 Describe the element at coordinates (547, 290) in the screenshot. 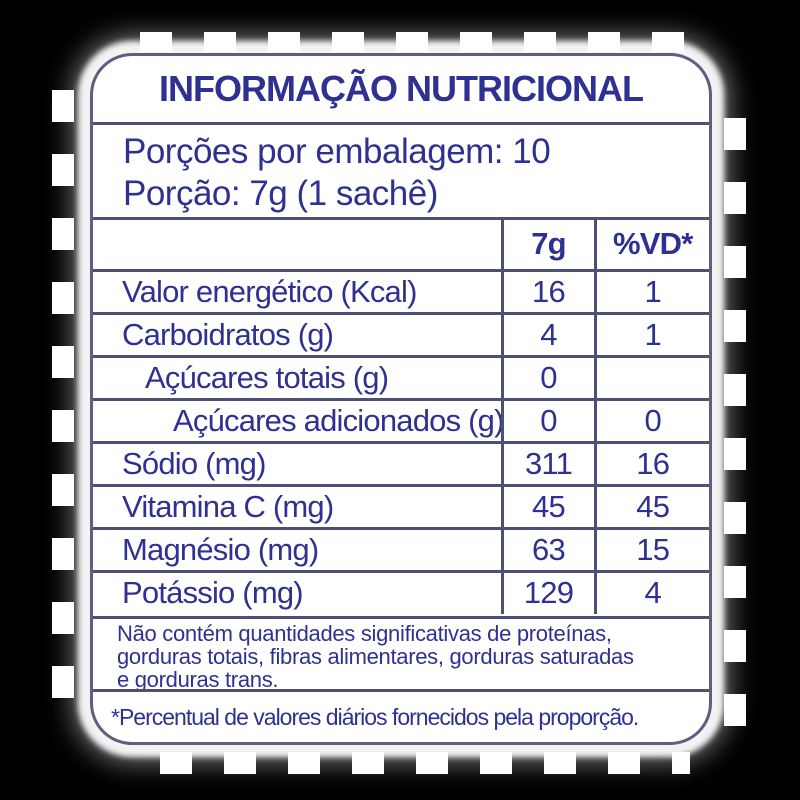

I see `amount-cell: 16` at that location.